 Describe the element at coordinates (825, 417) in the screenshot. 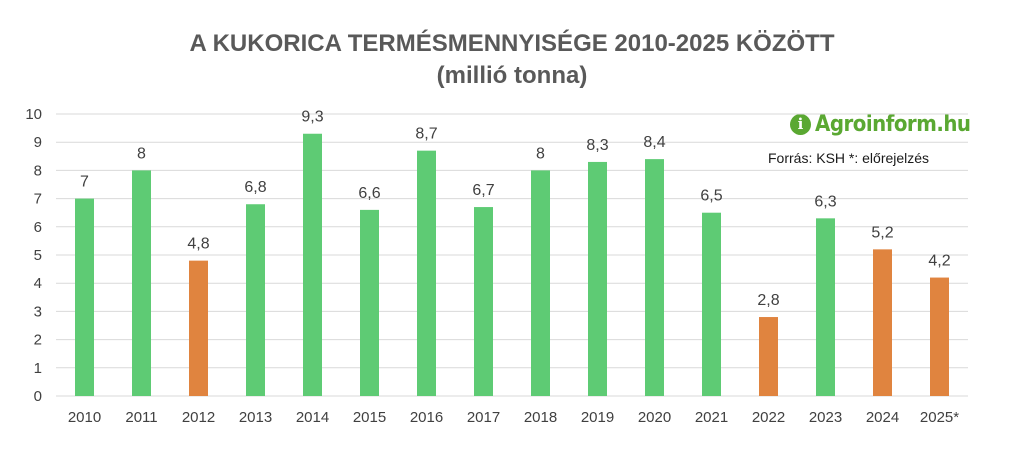

I see `x-tick-label: 2023` at that location.